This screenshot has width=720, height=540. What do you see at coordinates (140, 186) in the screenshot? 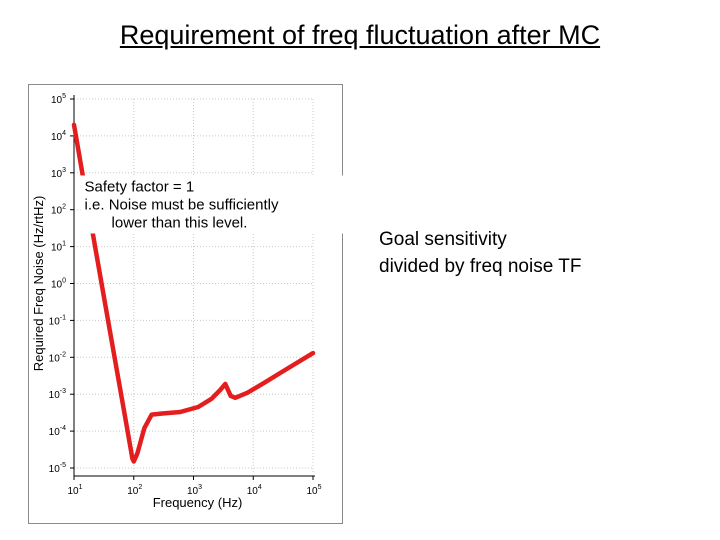
I see `annotation-line-1: Safety factor = 1` at bounding box center [140, 186].